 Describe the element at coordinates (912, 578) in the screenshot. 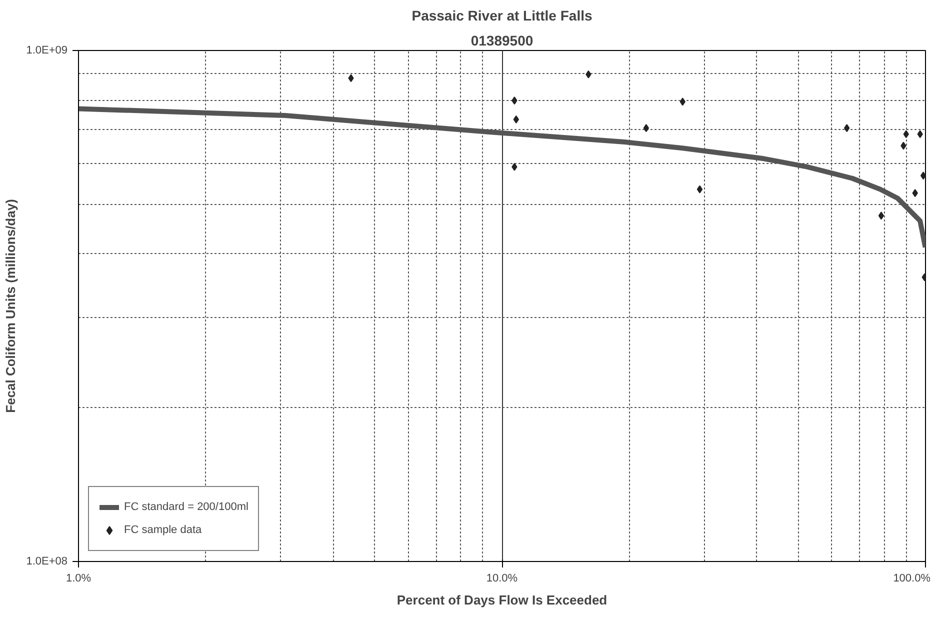

I see `x-tick-label: 100.0%` at that location.